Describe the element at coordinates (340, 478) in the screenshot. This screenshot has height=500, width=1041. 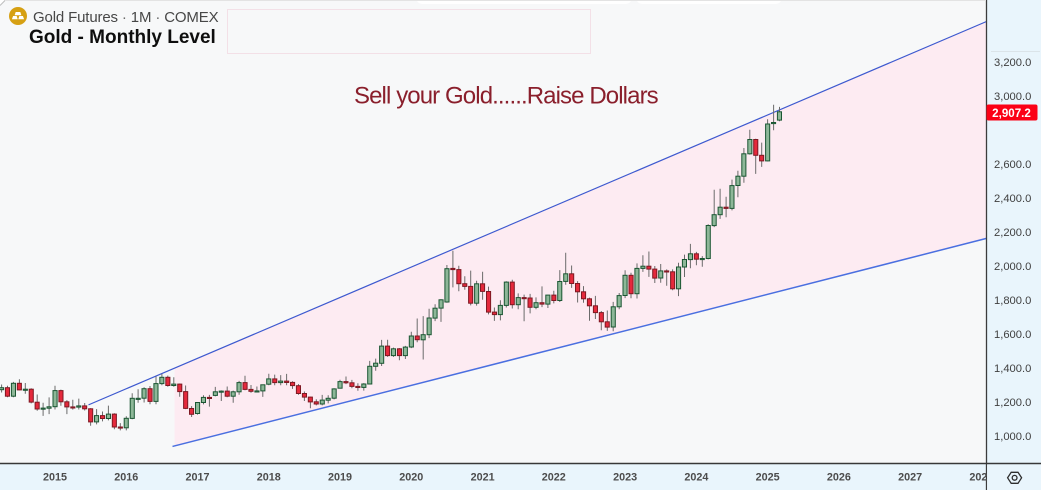
I see `svg-text: 2019` at that location.